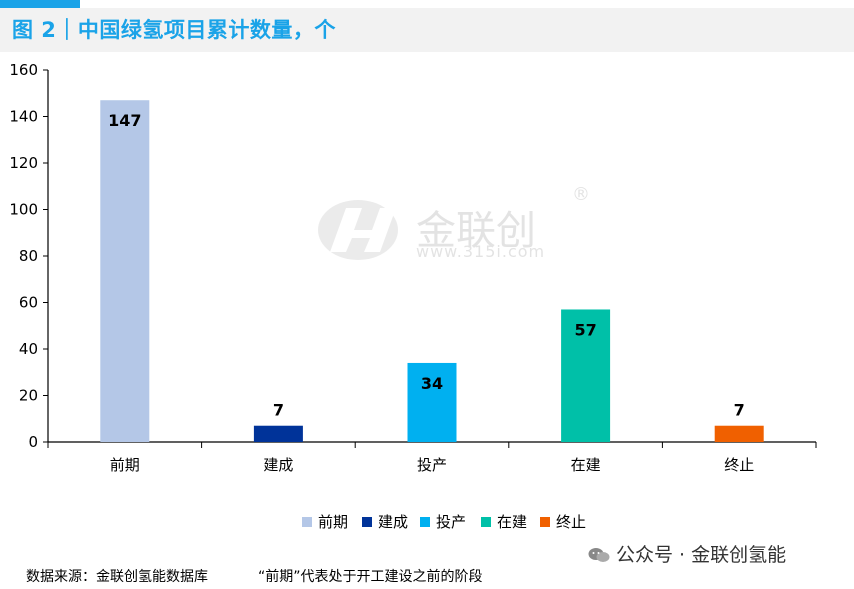  I want to click on legend-item: 前期, so click(325, 521).